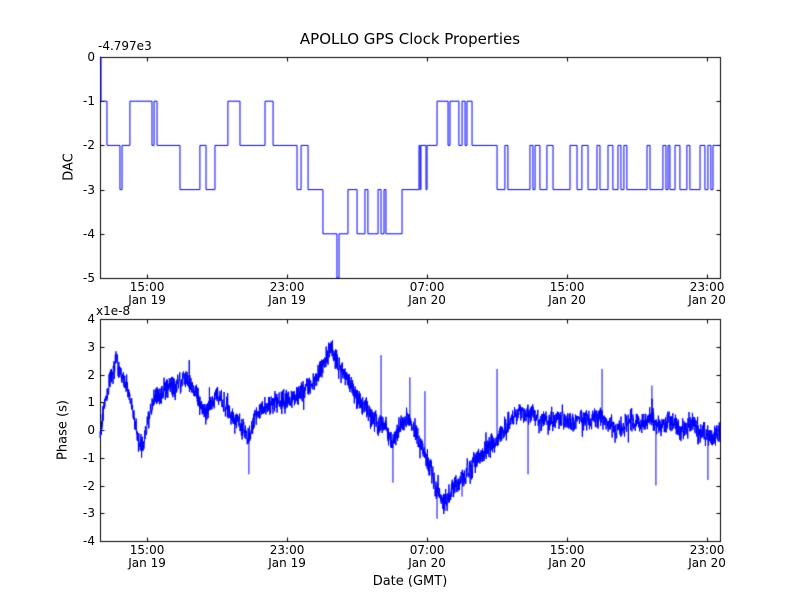 This screenshot has width=800, height=600. Describe the element at coordinates (410, 39) in the screenshot. I see `chart-title: APOLLO GPS Clock Properties` at that location.